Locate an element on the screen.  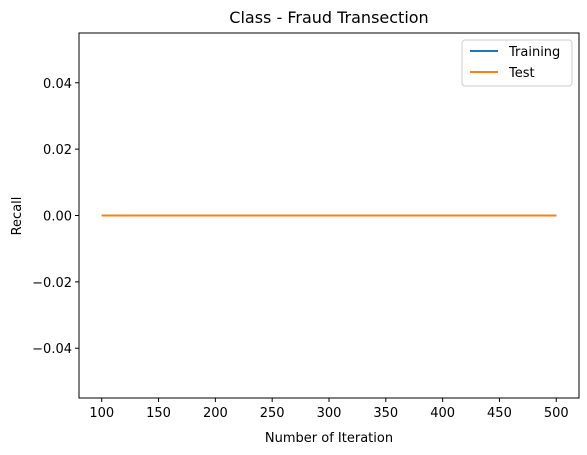
y-axis-ticks: −0.04 −0.02 0.00 0.02 0.04 is located at coordinates (55, 217).